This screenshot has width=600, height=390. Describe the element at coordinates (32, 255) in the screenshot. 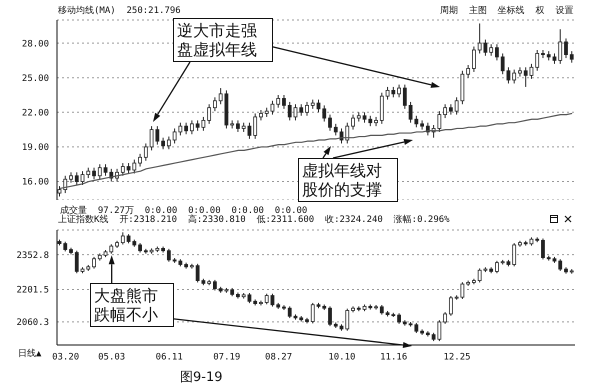

I see `y-tick-label: 2352.8` at that location.